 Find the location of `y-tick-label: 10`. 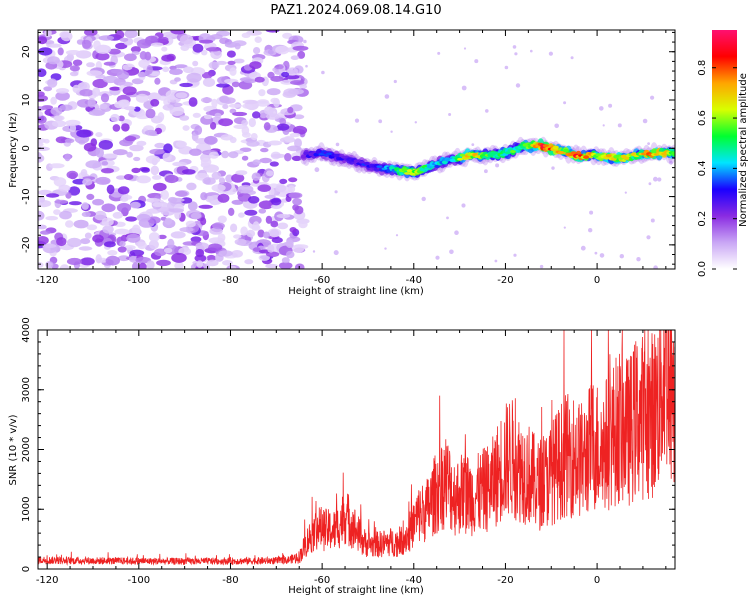

y-tick-label: 10 is located at coordinates (26, 100).